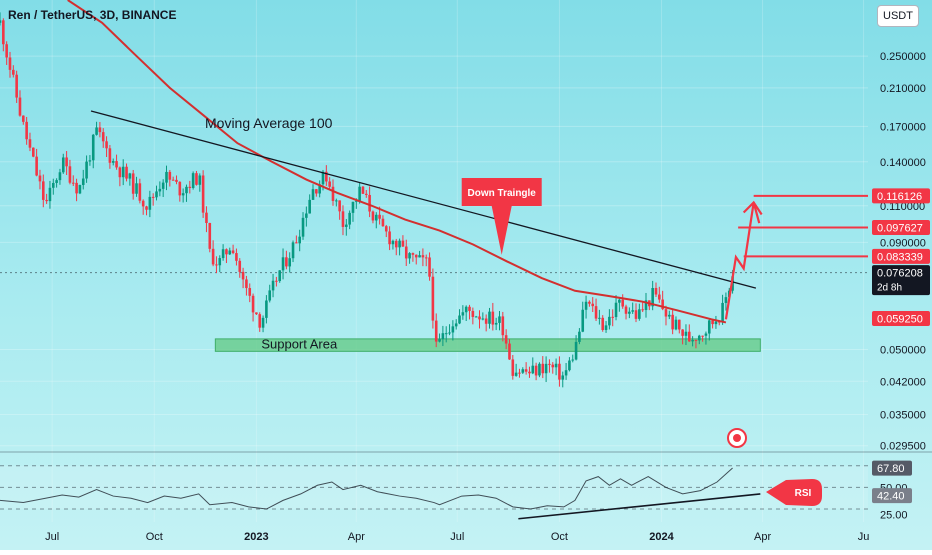 The height and width of the screenshot is (555, 932). I want to click on support-zone, so click(487, 345).